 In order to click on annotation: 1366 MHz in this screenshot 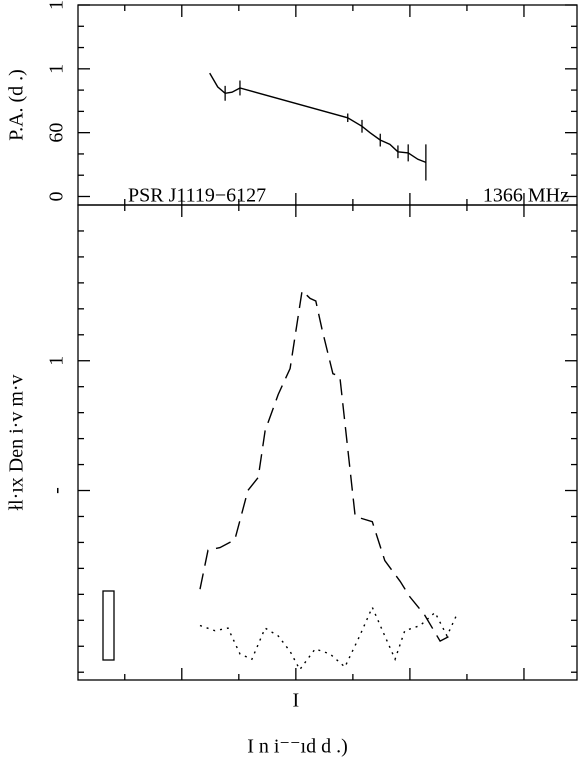, I will do `click(526, 196)`.